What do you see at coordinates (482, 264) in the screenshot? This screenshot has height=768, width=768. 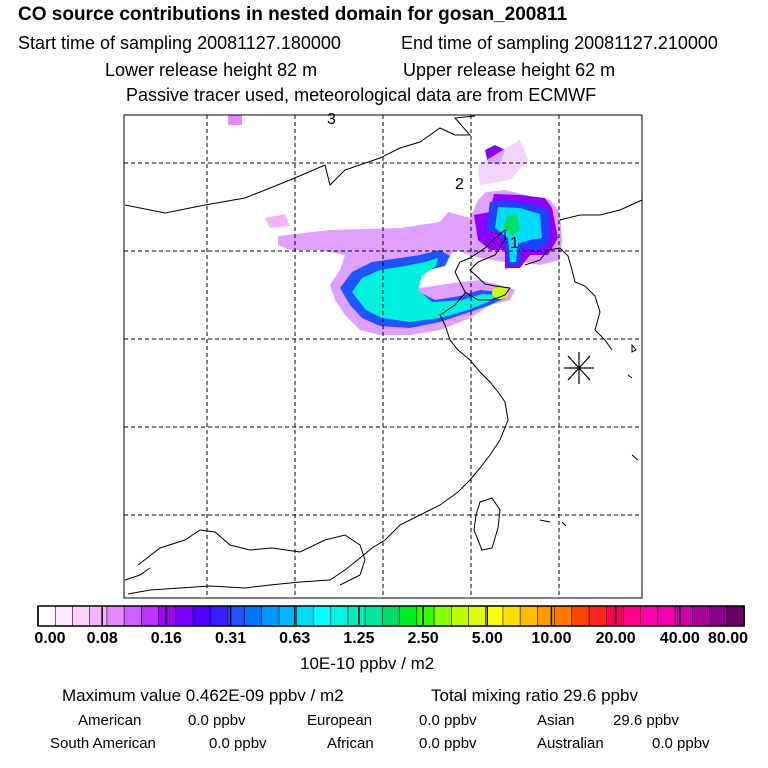 I see `coast-bohai` at bounding box center [482, 264].